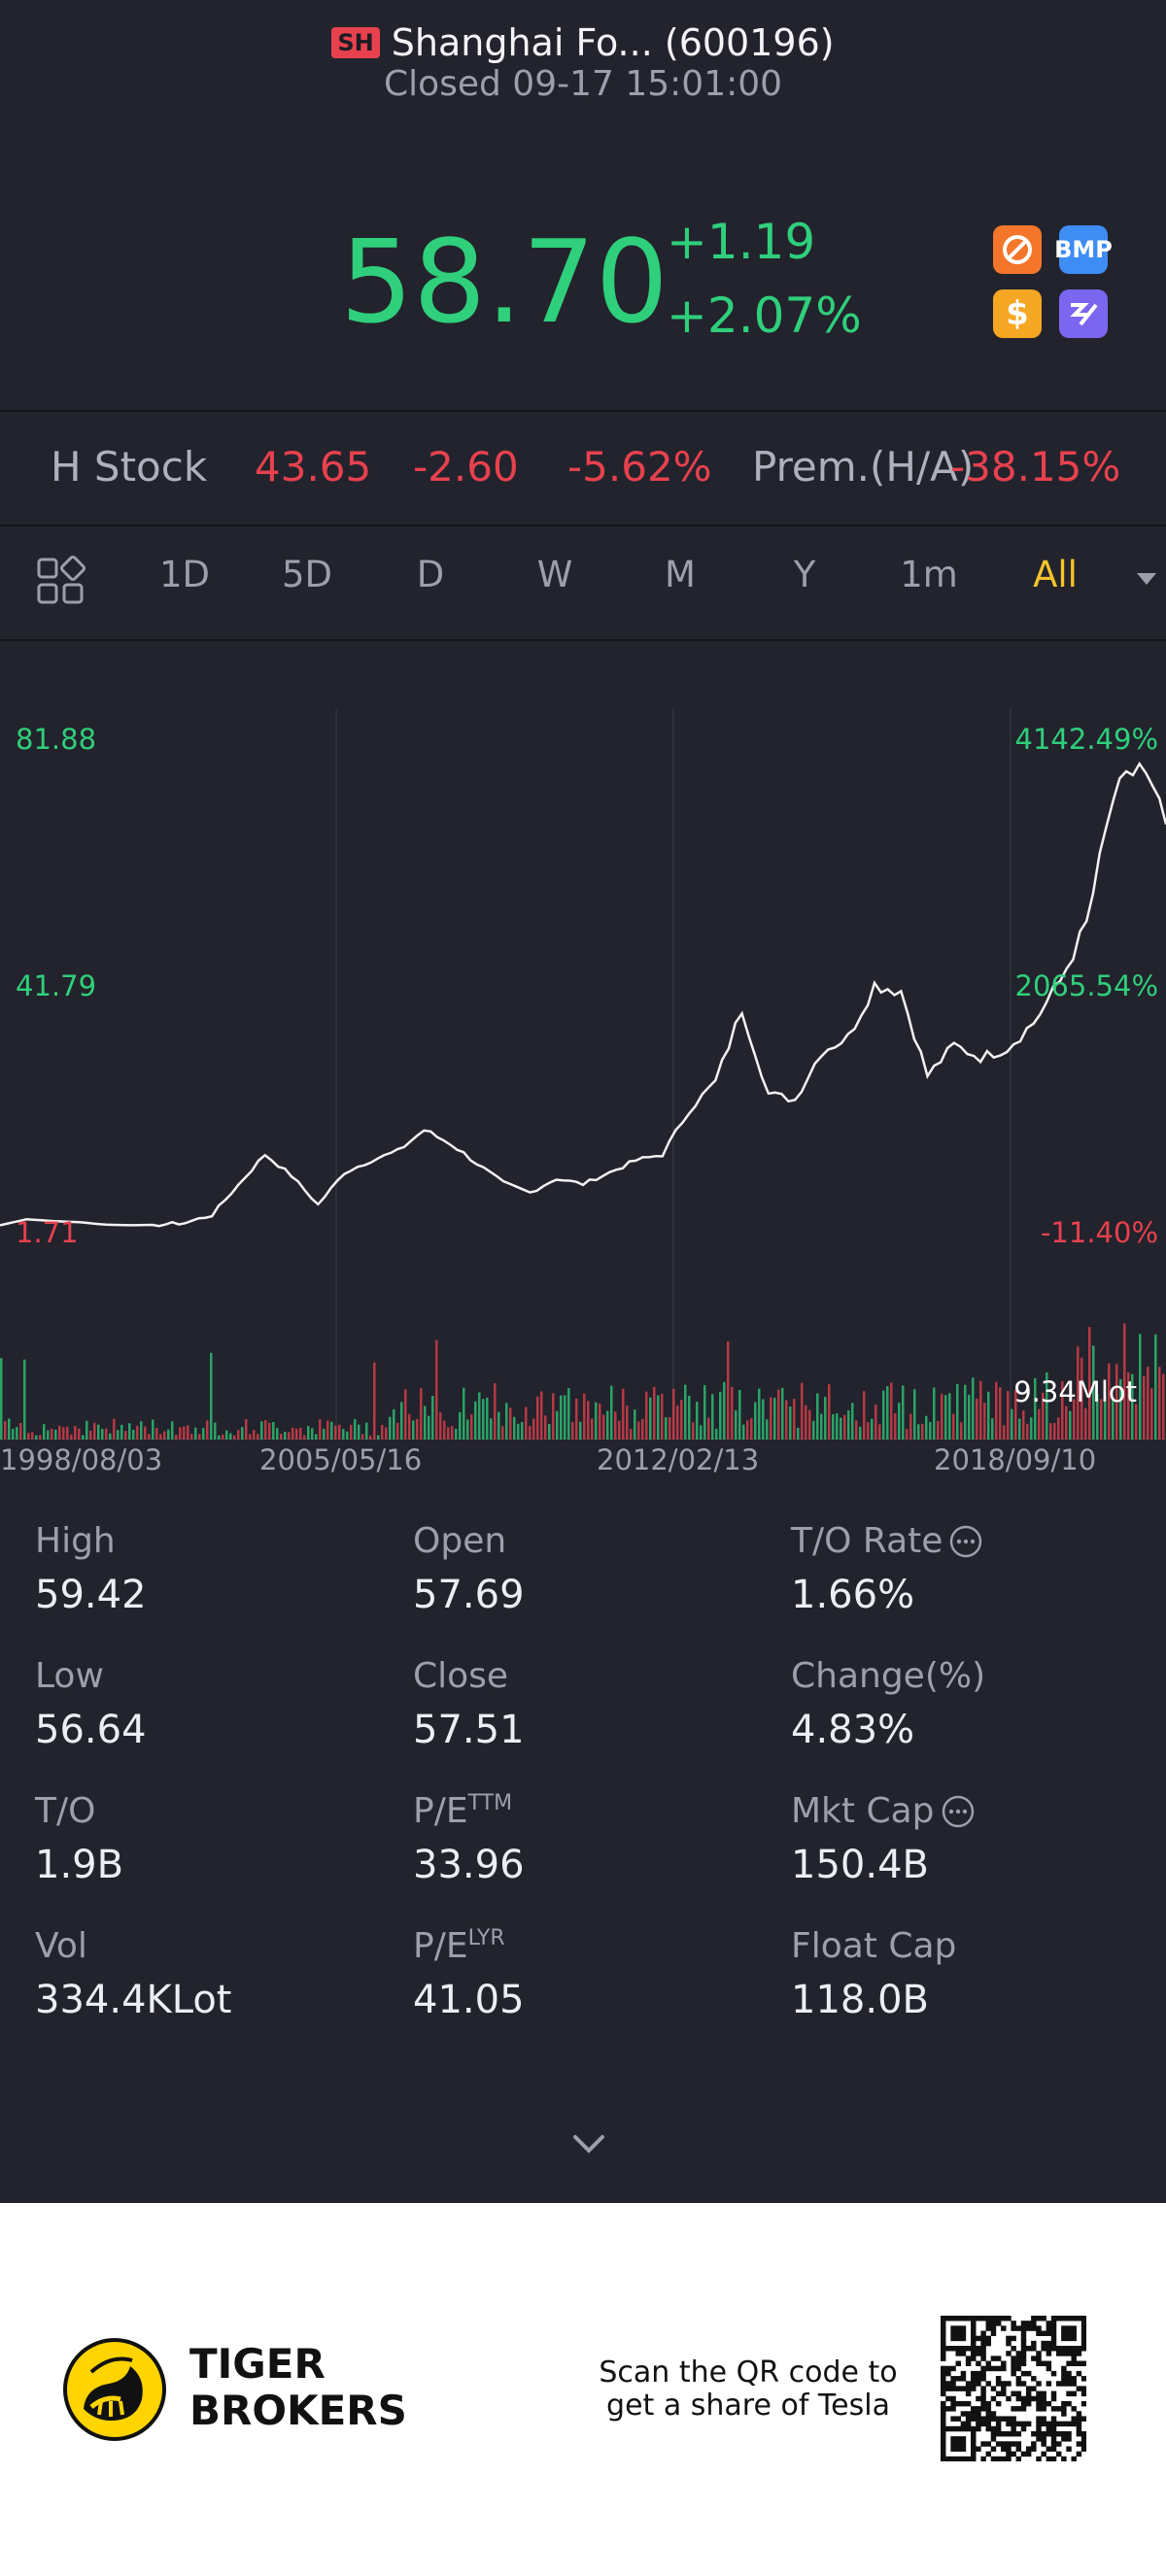  What do you see at coordinates (184, 574) in the screenshot?
I see `tab-1d: 1D` at bounding box center [184, 574].